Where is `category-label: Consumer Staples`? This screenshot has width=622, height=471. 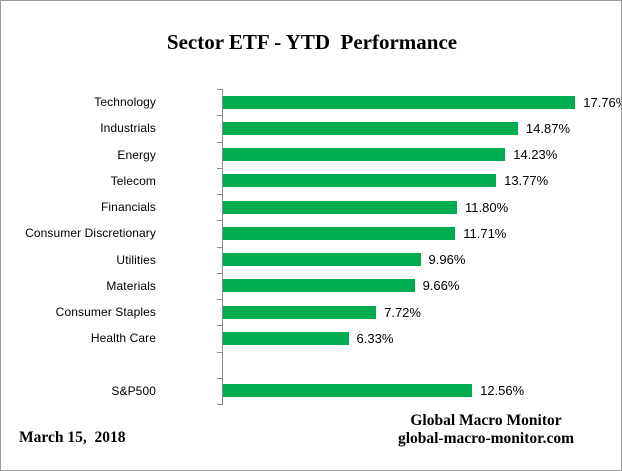 category-label: Consumer Staples is located at coordinates (105, 312).